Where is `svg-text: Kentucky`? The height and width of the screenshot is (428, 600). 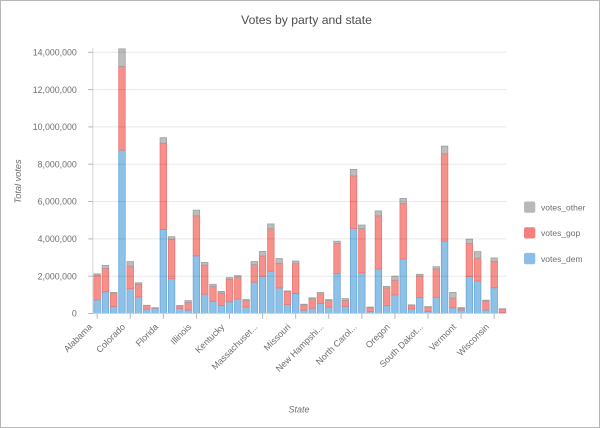
svg-text: Kentucky is located at coordinates (210, 338).